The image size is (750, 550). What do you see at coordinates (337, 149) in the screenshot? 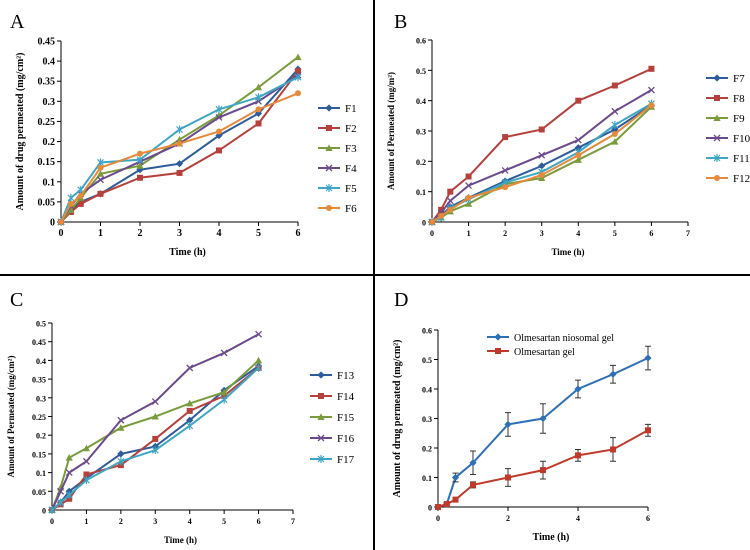
I see `legend-item: F3` at bounding box center [337, 149].